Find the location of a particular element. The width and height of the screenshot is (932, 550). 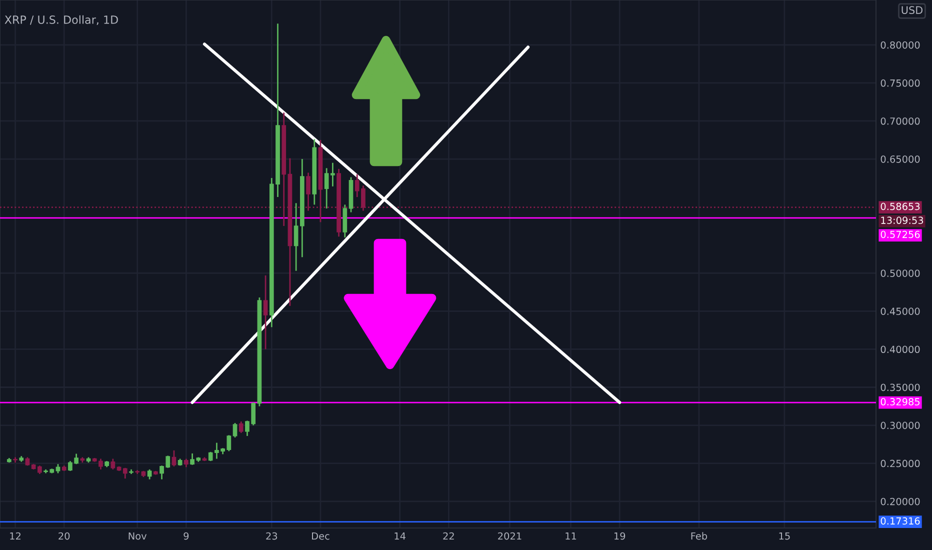

x-tick-label: 22 is located at coordinates (448, 536).